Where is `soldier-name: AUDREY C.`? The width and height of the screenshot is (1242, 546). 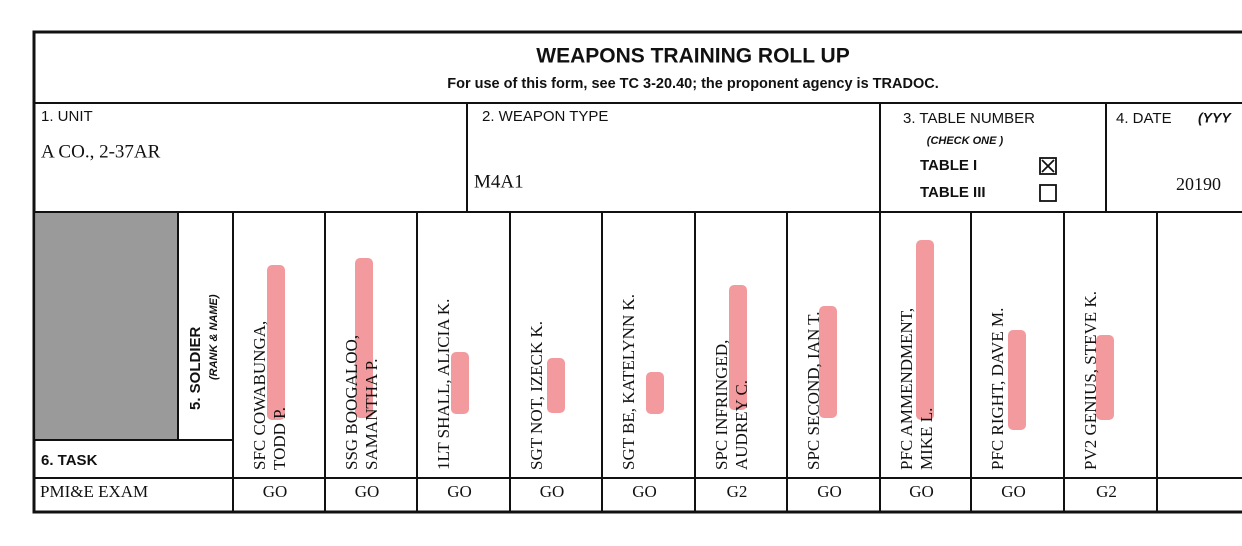 soldier-name: AUDREY C. is located at coordinates (741, 425).